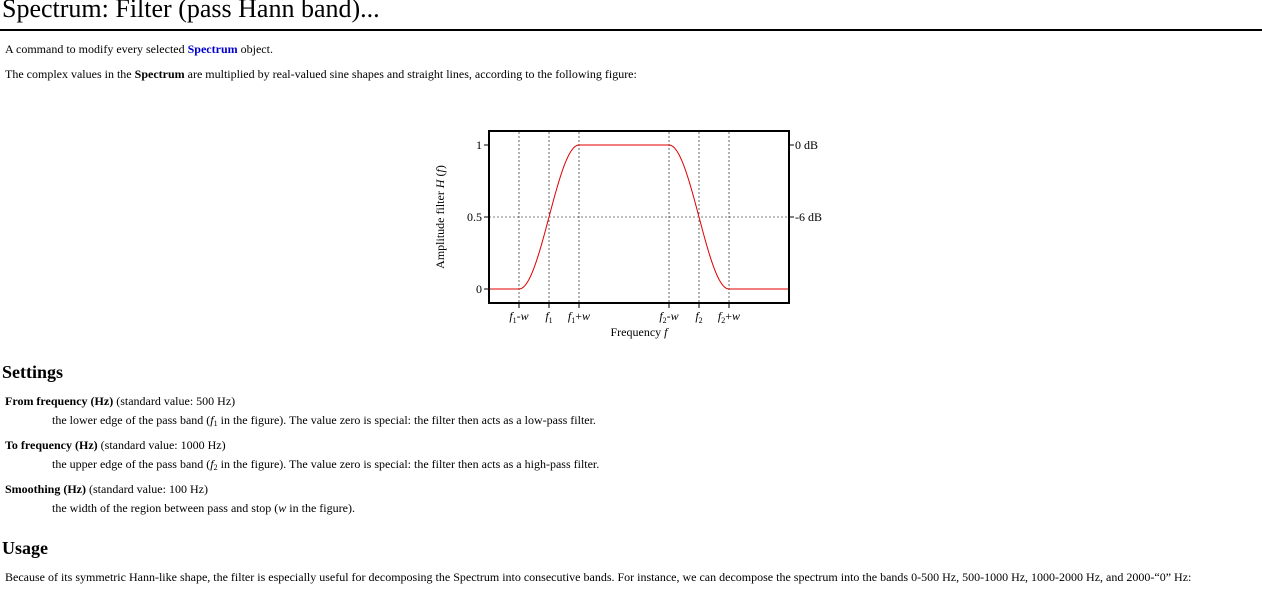 The height and width of the screenshot is (590, 1262). Describe the element at coordinates (729, 317) in the screenshot. I see `x-tick-label: f2+w` at that location.